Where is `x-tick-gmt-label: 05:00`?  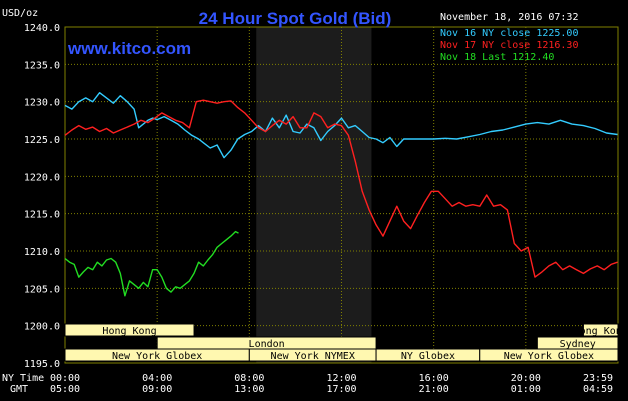 x-tick-gmt-label: 05:00 is located at coordinates (65, 389).